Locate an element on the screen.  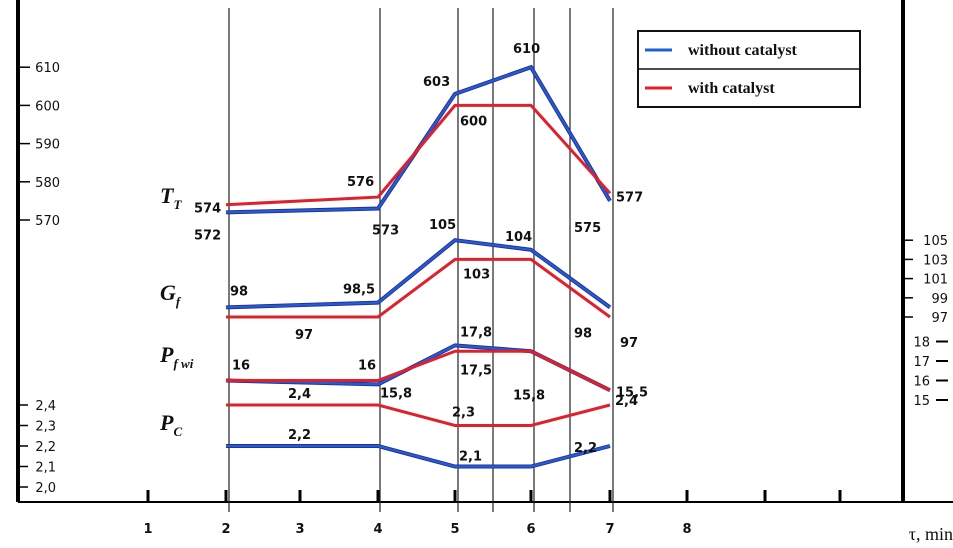
parameter-label: Gf is located at coordinates (171, 294).